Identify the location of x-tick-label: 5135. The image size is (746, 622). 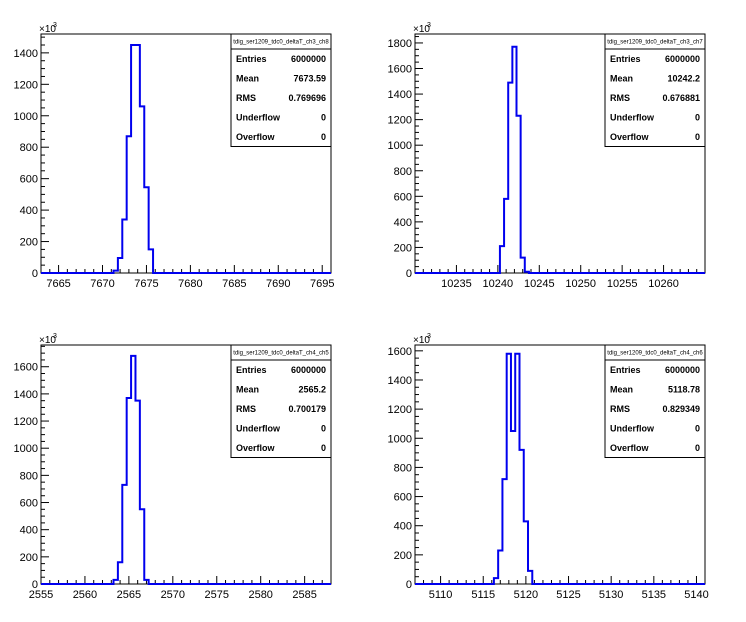
(654, 595).